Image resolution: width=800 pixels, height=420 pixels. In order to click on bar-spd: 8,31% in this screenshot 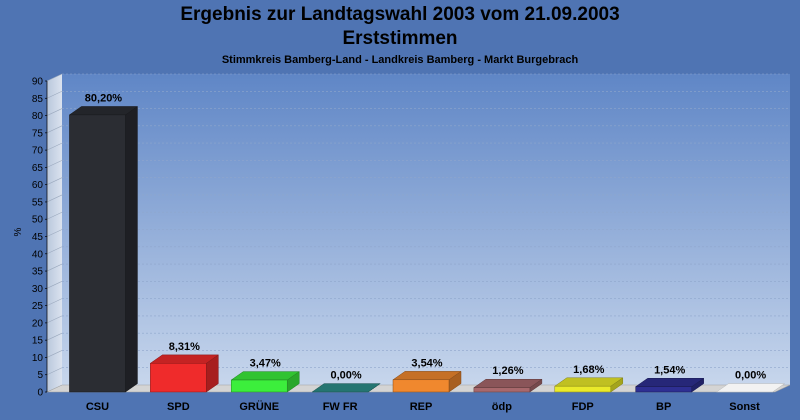, I will do `click(184, 367)`.